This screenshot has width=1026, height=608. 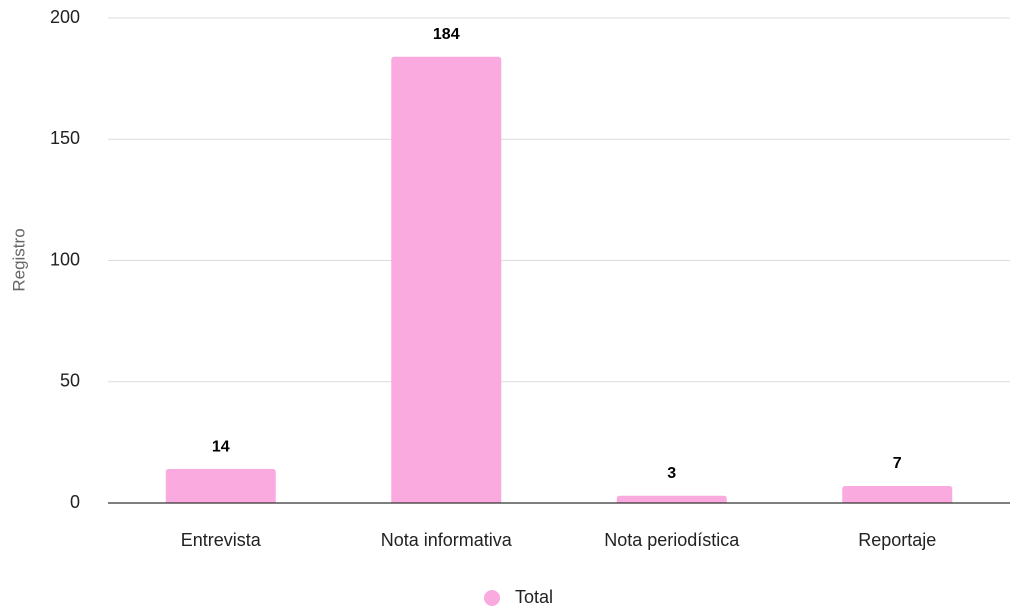 I want to click on x-tick-label: Nota informativa, so click(x=447, y=540).